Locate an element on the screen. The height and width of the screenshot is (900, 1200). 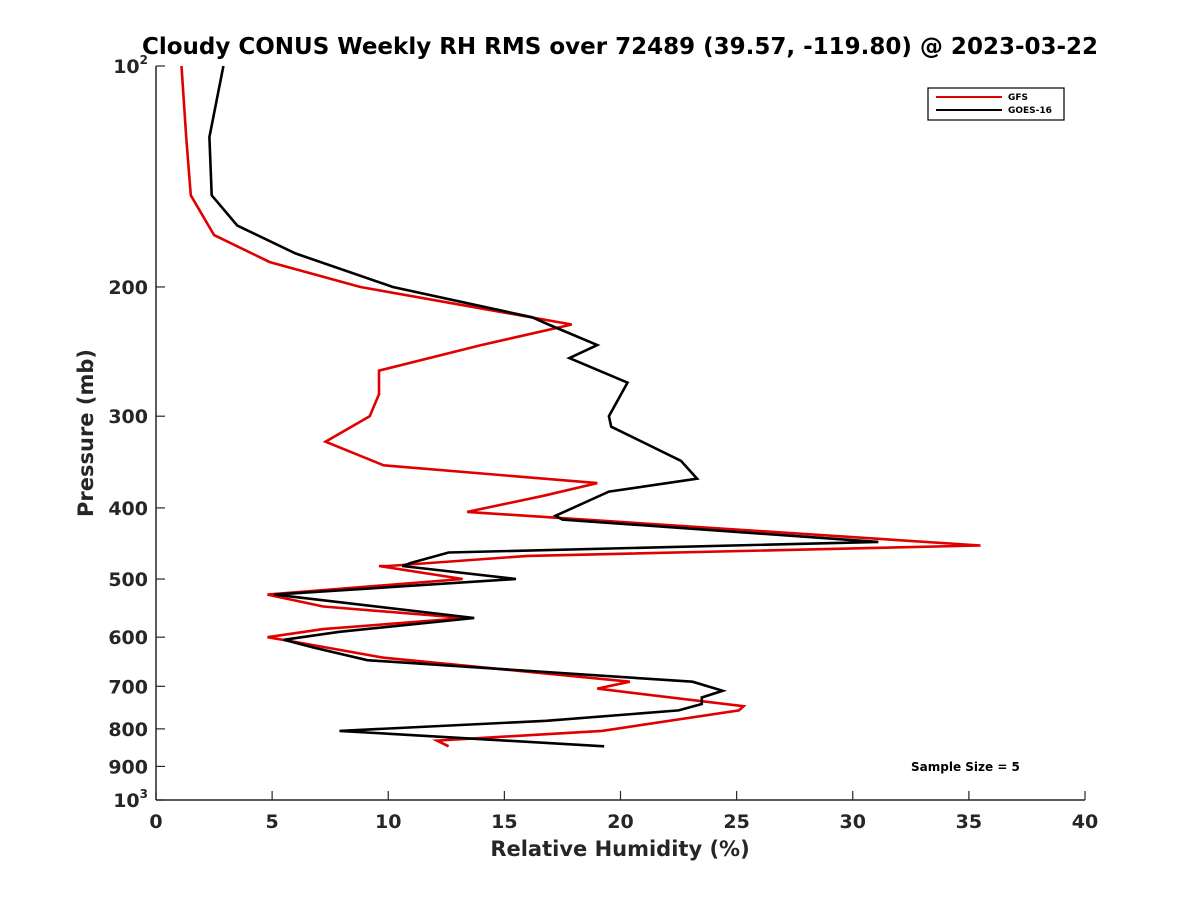
y-tick-label: 800 is located at coordinates (128, 730).